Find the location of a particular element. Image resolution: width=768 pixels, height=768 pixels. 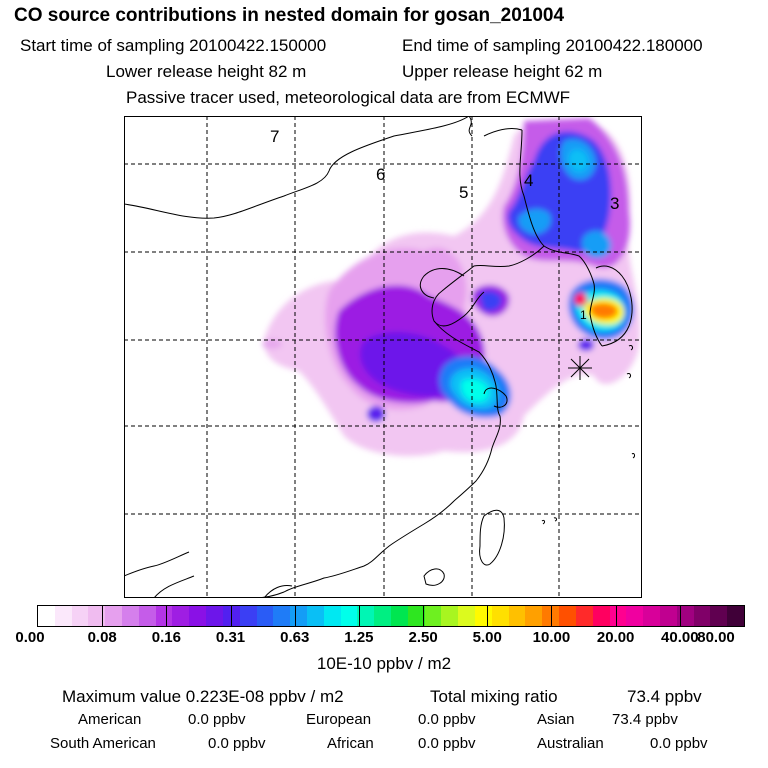

region-name-european: European is located at coordinates (339, 719).